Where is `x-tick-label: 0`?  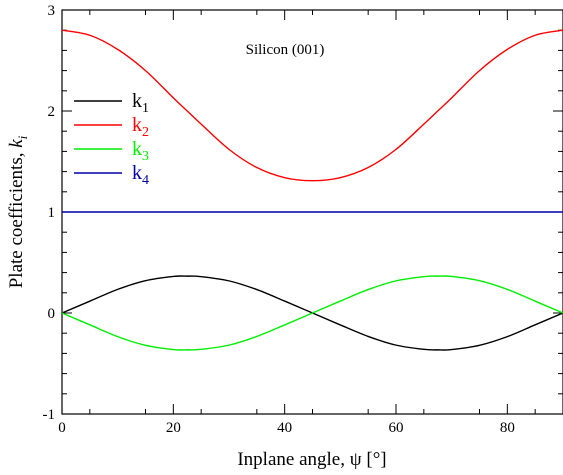 x-tick-label: 0 is located at coordinates (62, 428).